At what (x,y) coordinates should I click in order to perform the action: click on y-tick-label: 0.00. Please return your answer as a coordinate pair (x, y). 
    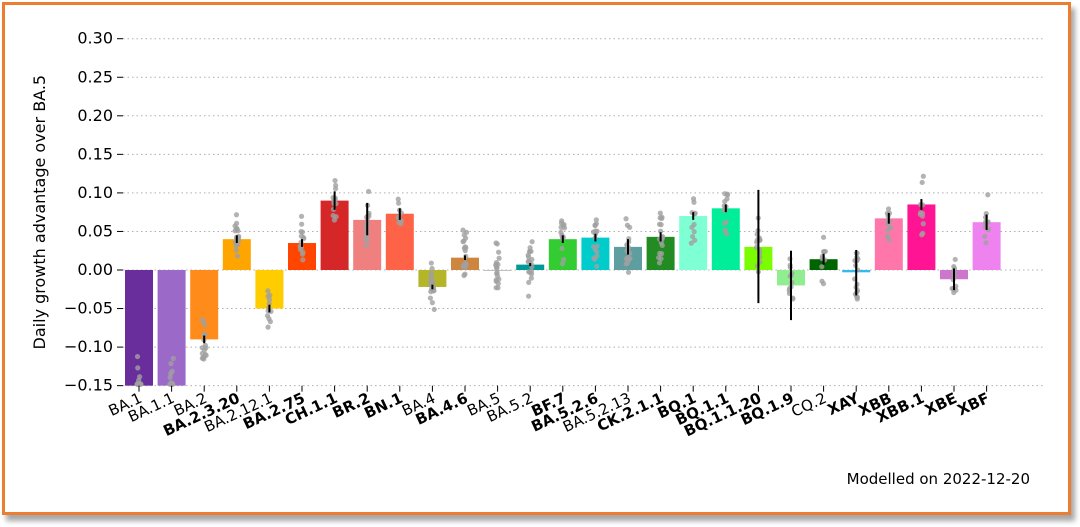
    Looking at the image, I should click on (95, 269).